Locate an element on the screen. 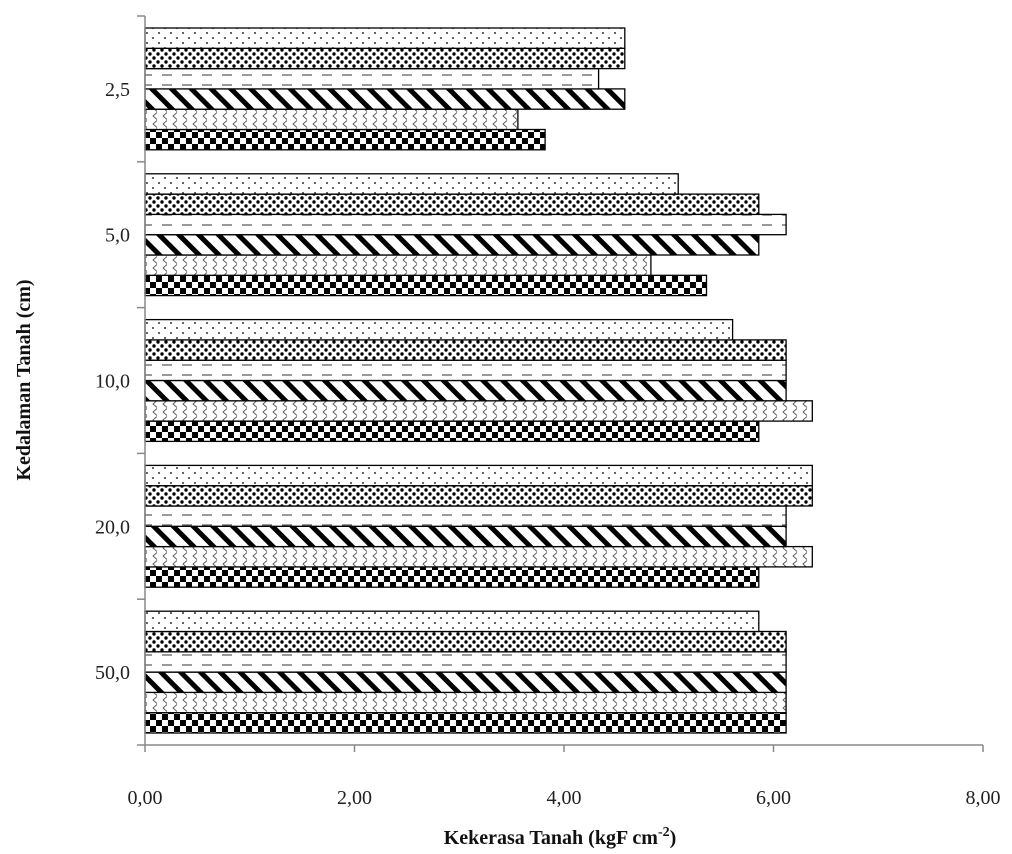 The height and width of the screenshot is (854, 1012). x-tick-label-3: 6,00 is located at coordinates (773, 798).